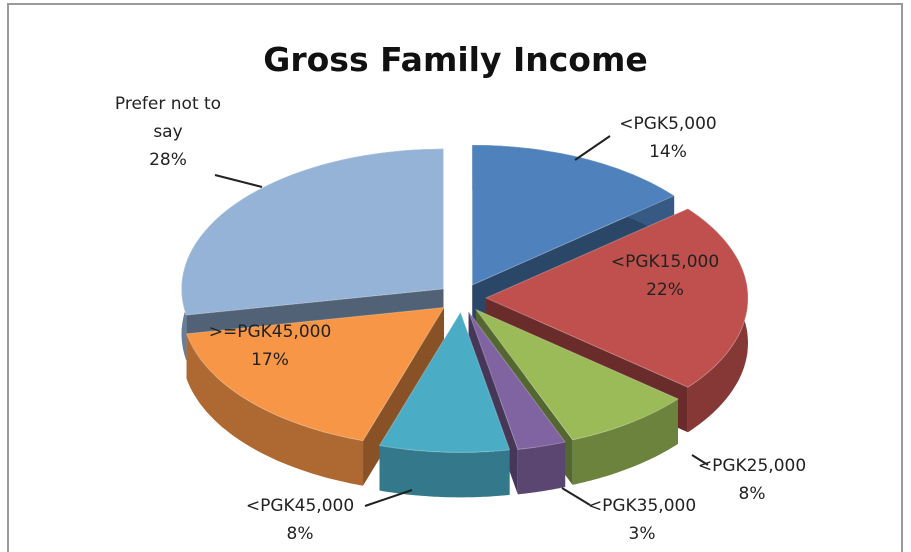 The height and width of the screenshot is (552, 911). What do you see at coordinates (168, 118) in the screenshot?
I see `label-category: Prefer not to say` at bounding box center [168, 118].